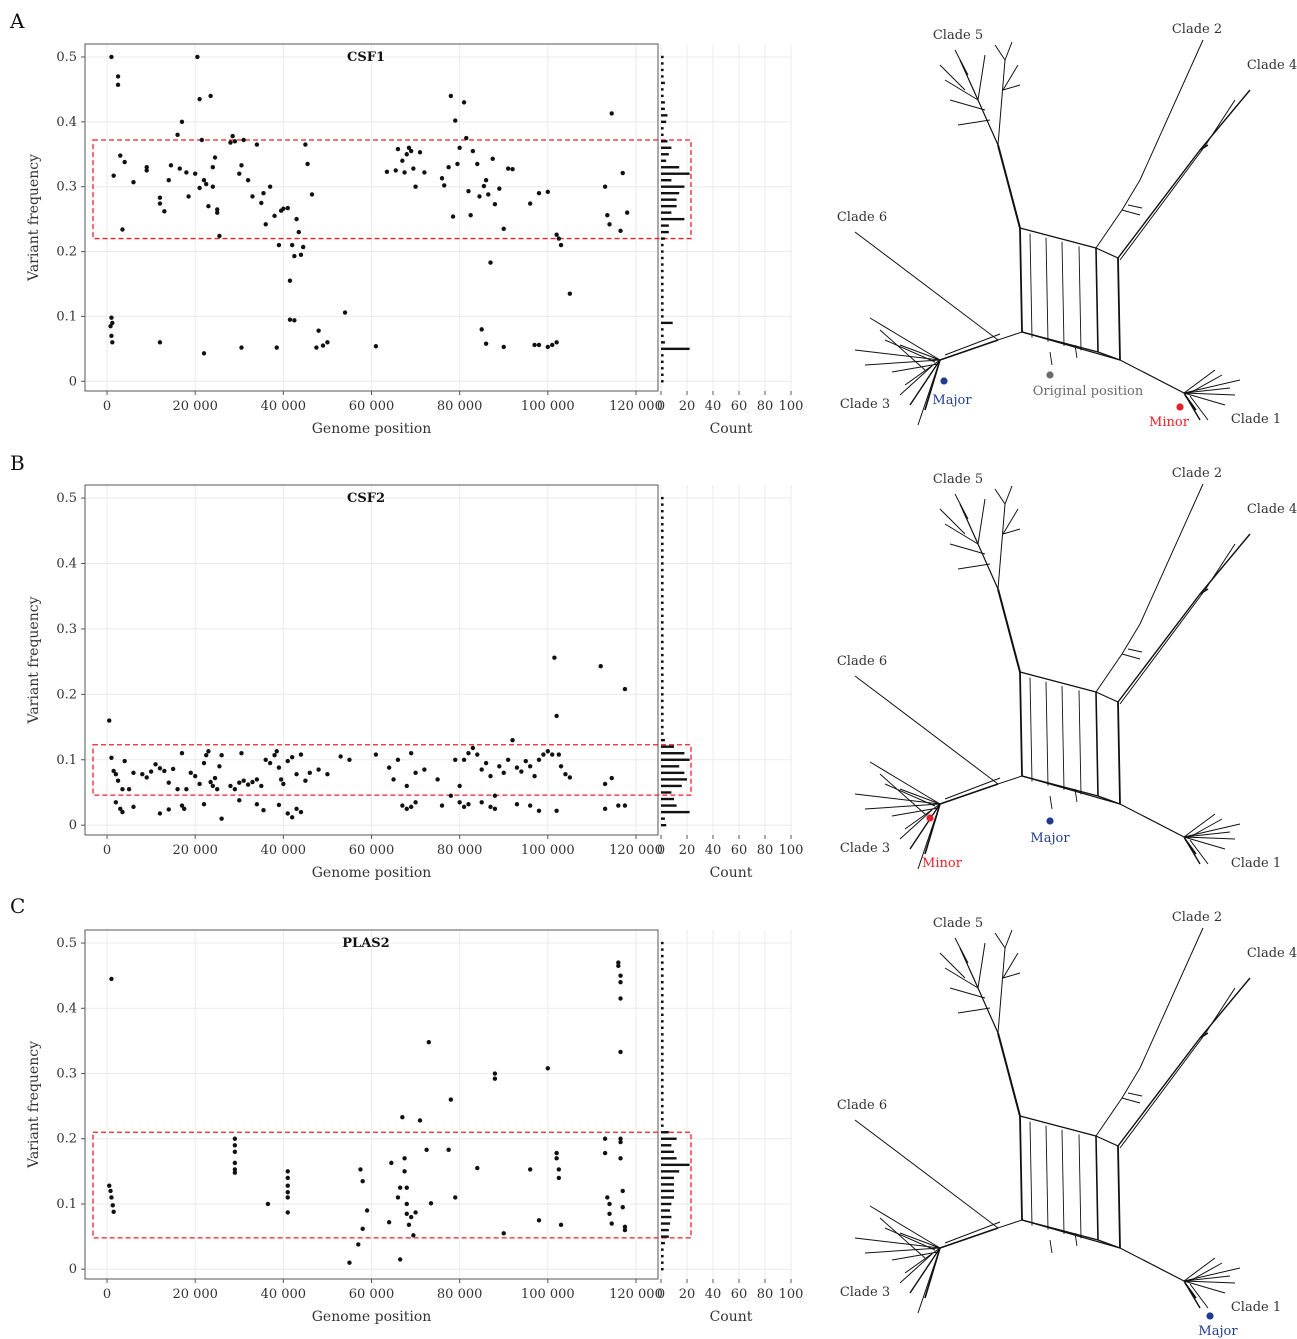 This screenshot has height=1339, width=1297. What do you see at coordinates (548, 406) in the screenshot?
I see `x-tick-label: 100 000` at bounding box center [548, 406].